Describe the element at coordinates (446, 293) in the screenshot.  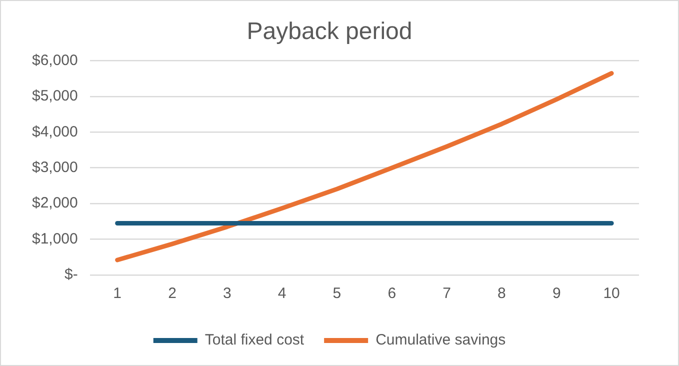
I see `x-tick-label: 7` at that location.